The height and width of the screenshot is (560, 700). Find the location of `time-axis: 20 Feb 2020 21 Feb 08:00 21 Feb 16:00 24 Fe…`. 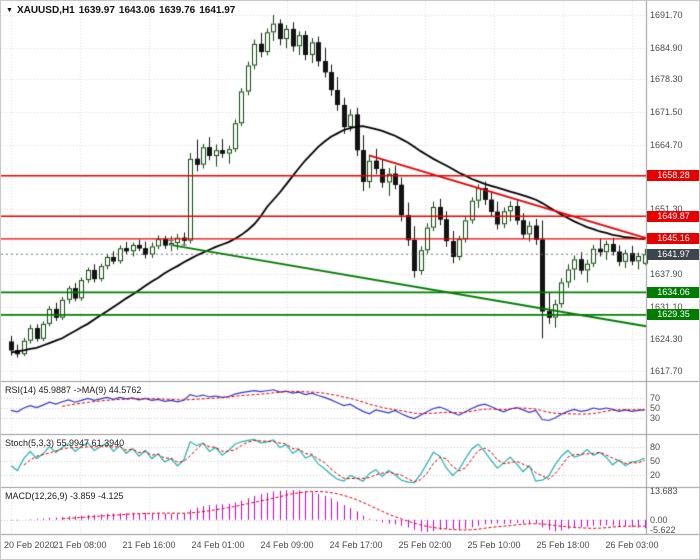

time-axis: 20 Feb 2020 21 Feb 08:00 21 Feb 16:00 24 Fe… is located at coordinates (350, 547).